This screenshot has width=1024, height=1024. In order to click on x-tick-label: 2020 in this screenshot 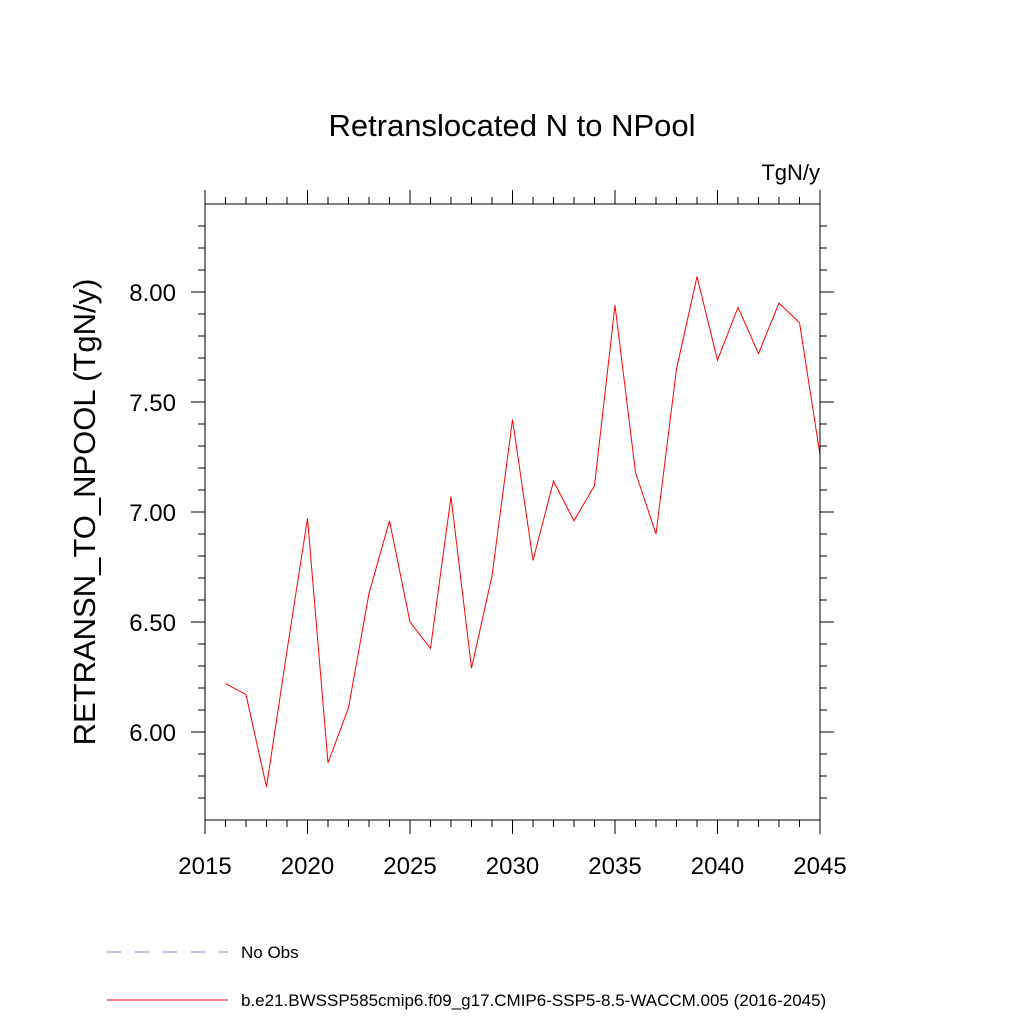, I will do `click(307, 866)`.